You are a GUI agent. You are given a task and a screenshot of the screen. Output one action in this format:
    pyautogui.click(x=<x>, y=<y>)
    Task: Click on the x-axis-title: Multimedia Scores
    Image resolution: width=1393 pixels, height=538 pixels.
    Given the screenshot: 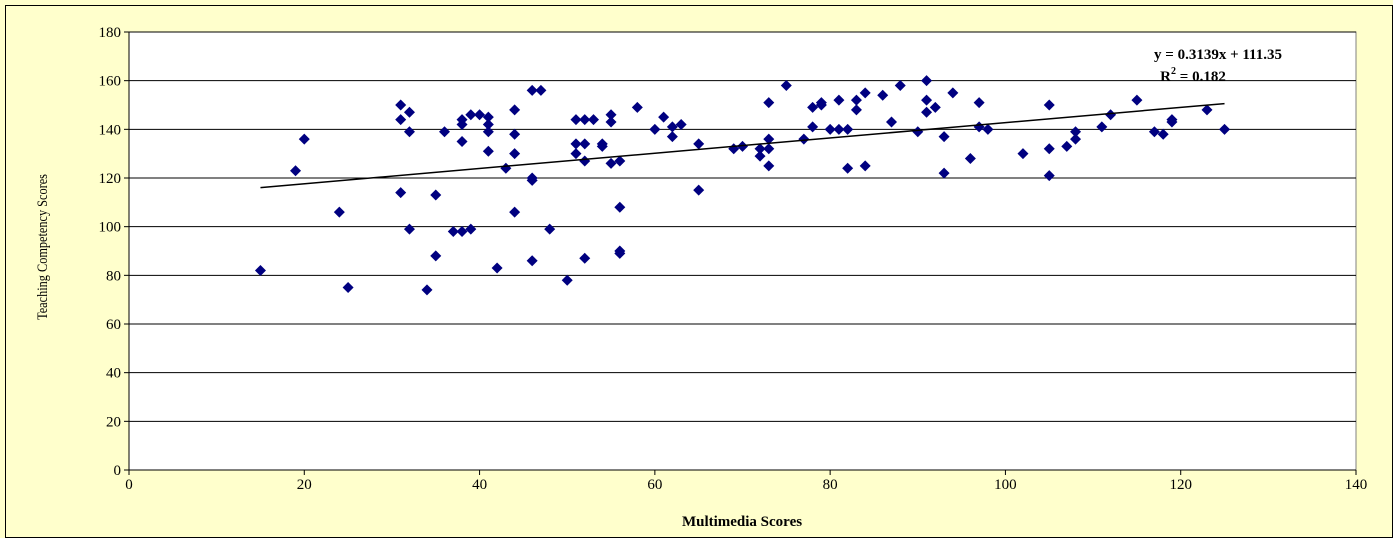 What is the action you would take?
    pyautogui.click(x=742, y=522)
    